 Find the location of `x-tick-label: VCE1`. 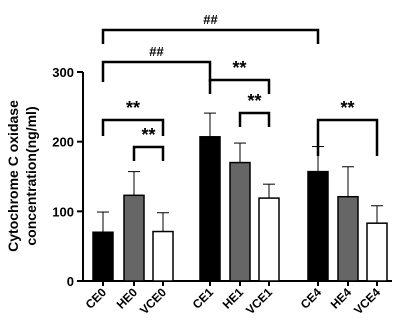

x-tick-label: VCE1 is located at coordinates (259, 301).